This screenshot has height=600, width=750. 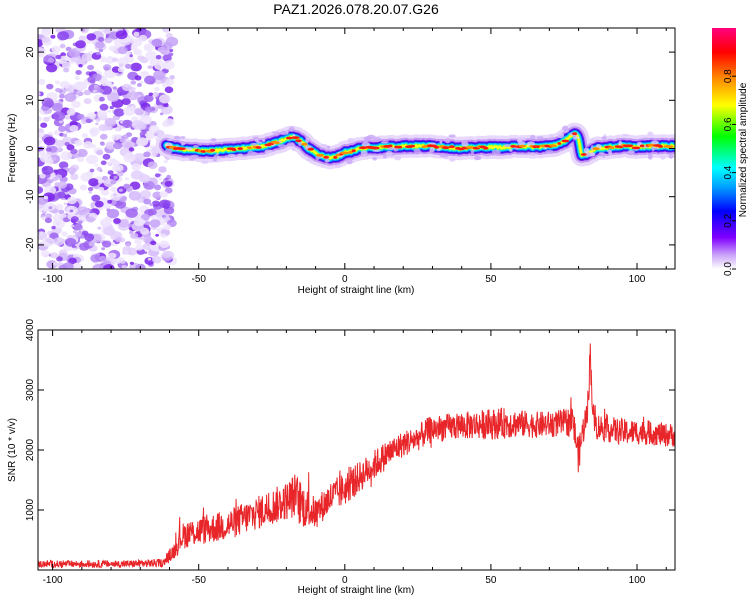 I want to click on colorbar-tick-label: 0.4, so click(x=728, y=172).